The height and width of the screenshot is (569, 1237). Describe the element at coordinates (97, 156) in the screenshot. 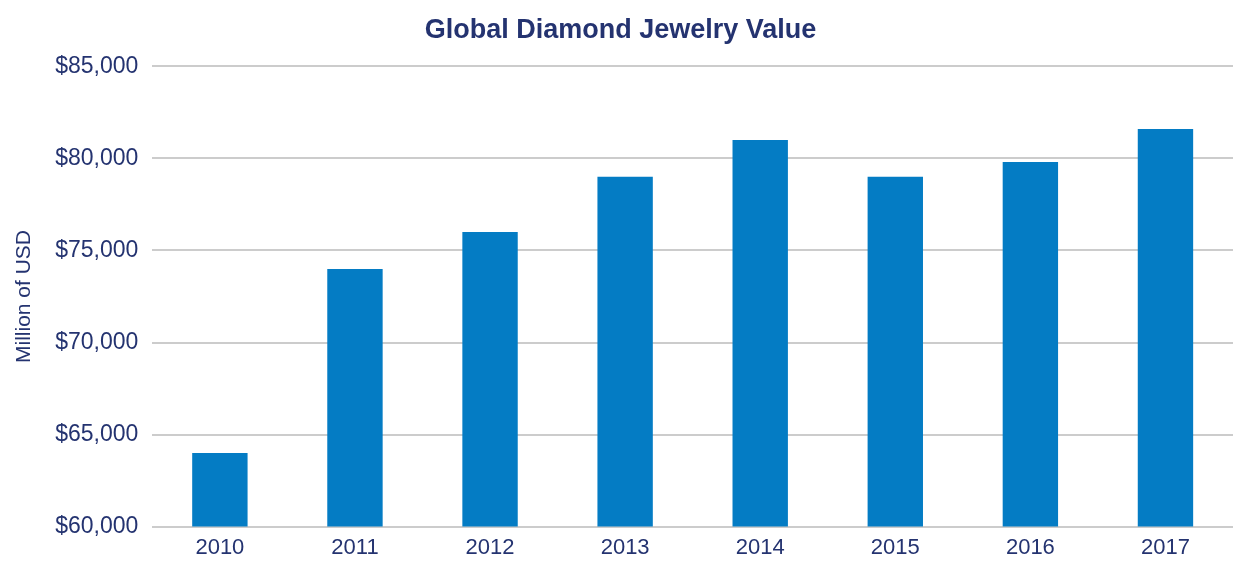

I see `y-tick-label: $80,000` at that location.